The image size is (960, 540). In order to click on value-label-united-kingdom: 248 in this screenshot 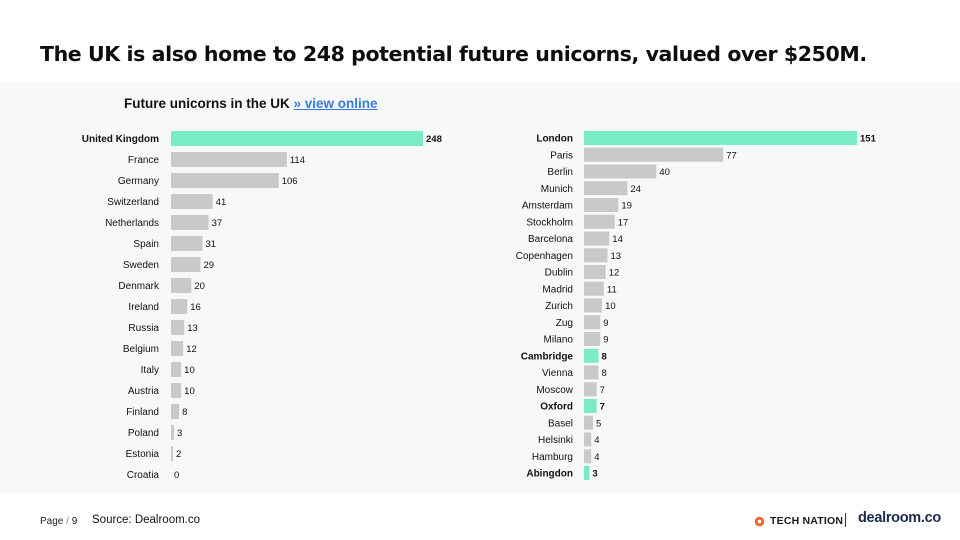, I will do `click(434, 139)`.